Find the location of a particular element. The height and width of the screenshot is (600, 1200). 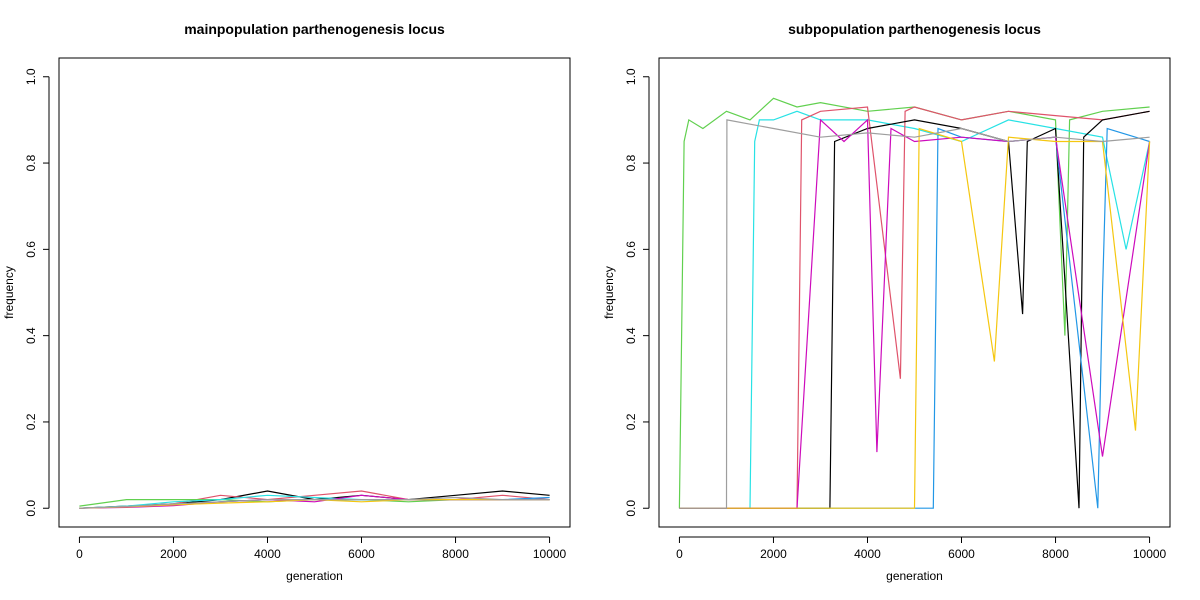

chart-title: mainpopulation parthenogenesis locus is located at coordinates (314, 29).